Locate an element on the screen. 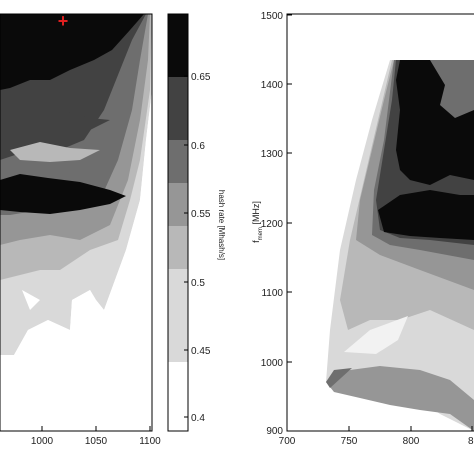 The image size is (474, 474). colorbar-tick-label: 0.6 is located at coordinates (198, 146).